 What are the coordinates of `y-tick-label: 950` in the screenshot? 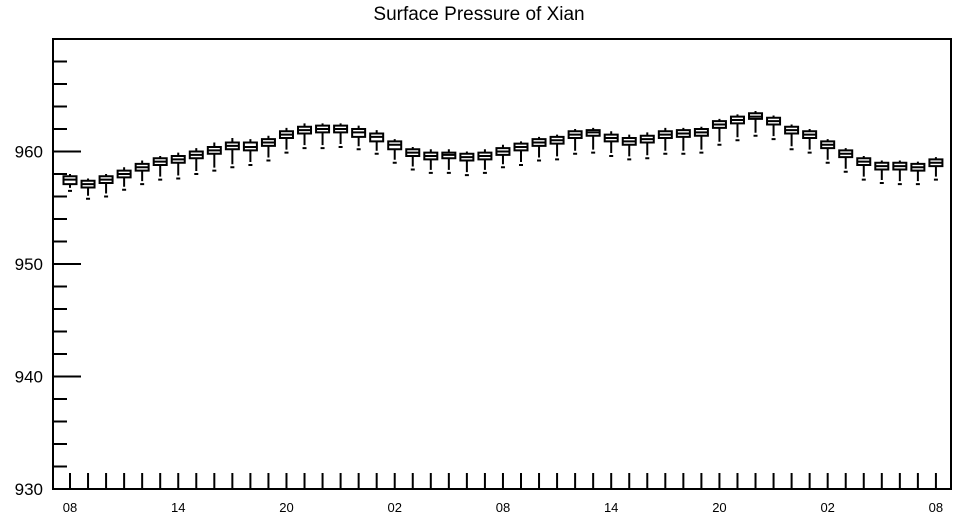 It's located at (29, 264).